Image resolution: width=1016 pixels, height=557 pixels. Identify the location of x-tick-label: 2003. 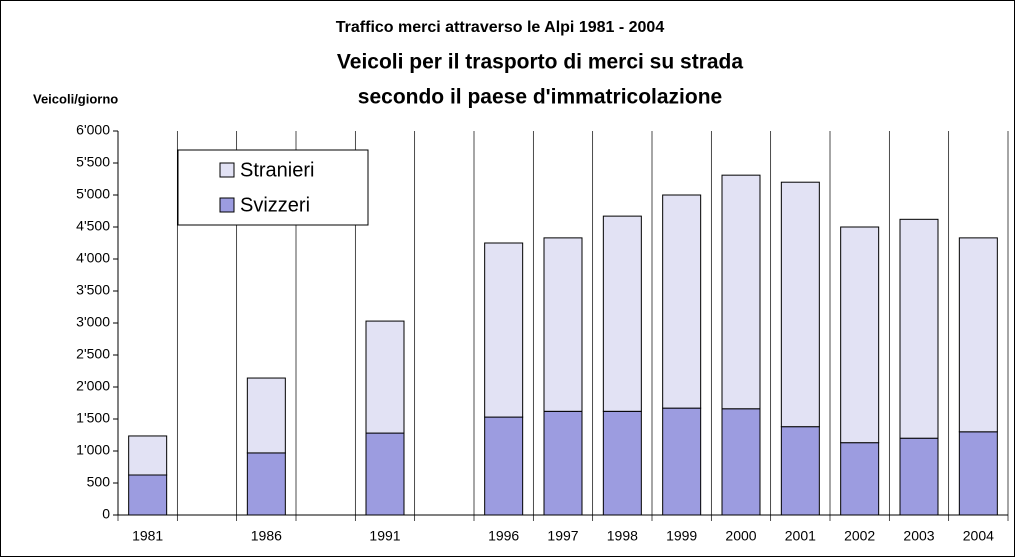
(918, 536).